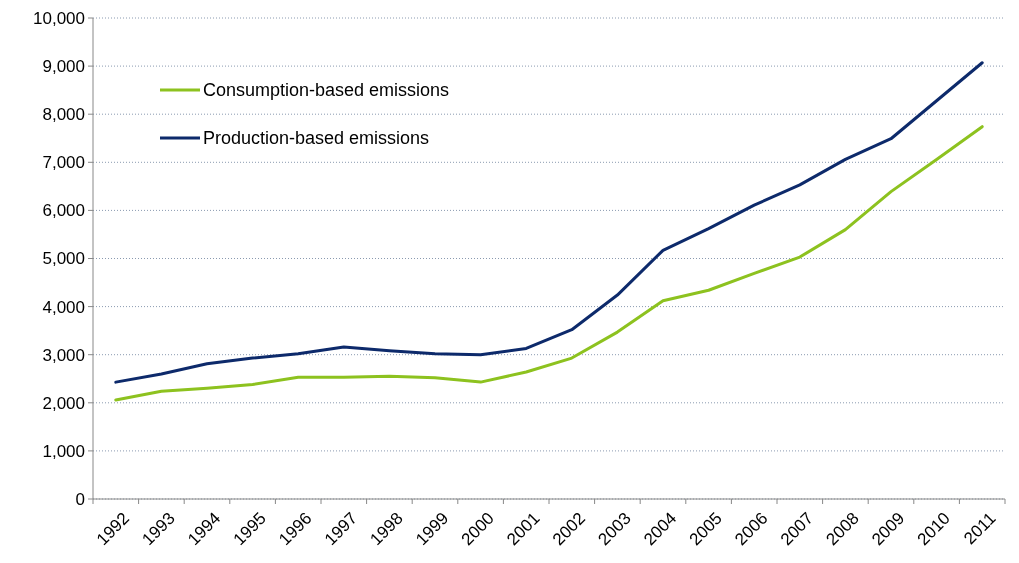 The height and width of the screenshot is (563, 1019). Describe the element at coordinates (326, 90) in the screenshot. I see `legend-label: Consumption-based emissions` at that location.